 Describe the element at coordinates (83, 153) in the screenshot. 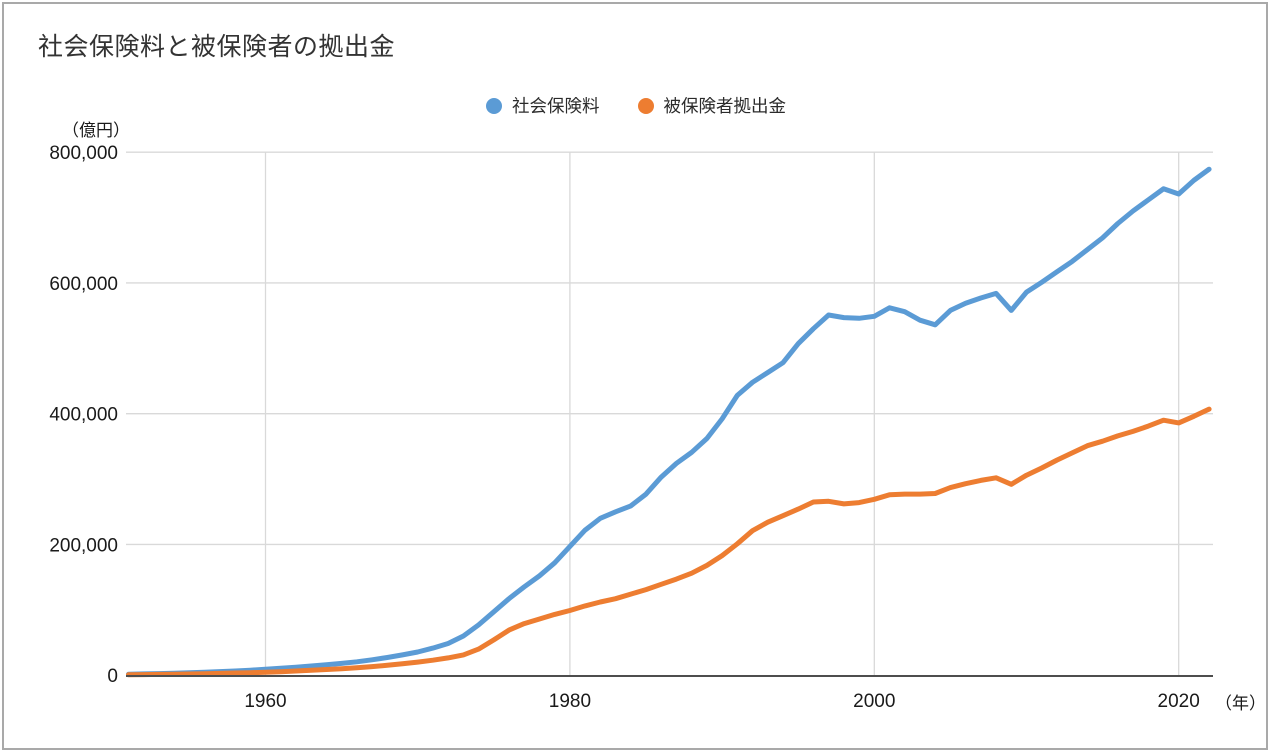

I see `y-tick-label-800000: 800,000` at that location.